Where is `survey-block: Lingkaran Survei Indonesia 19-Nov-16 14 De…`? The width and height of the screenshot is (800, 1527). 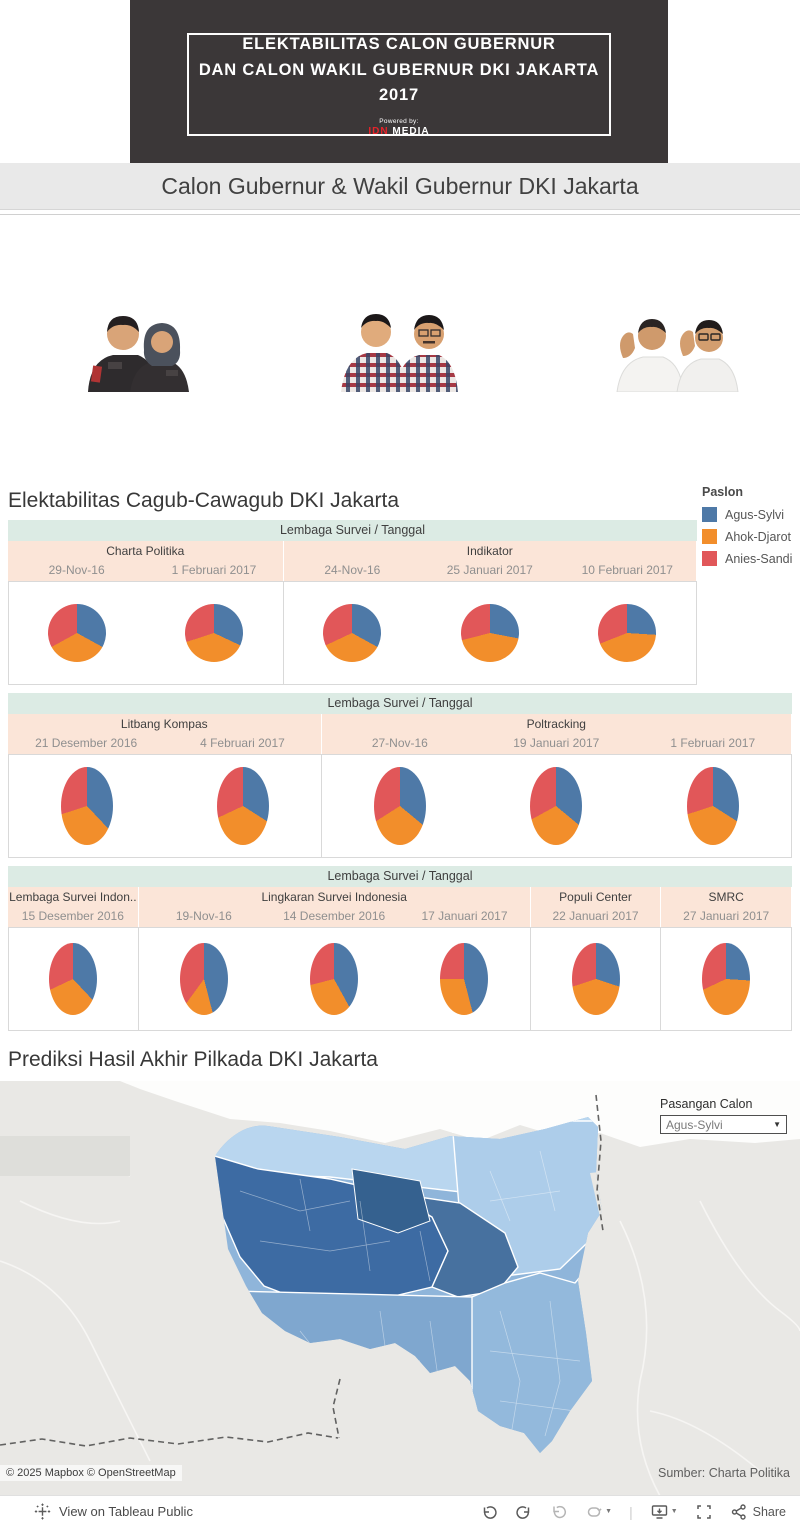
survey-block: Lingkaran Survei Indonesia 19-Nov-16 14 De… is located at coordinates (334, 959).